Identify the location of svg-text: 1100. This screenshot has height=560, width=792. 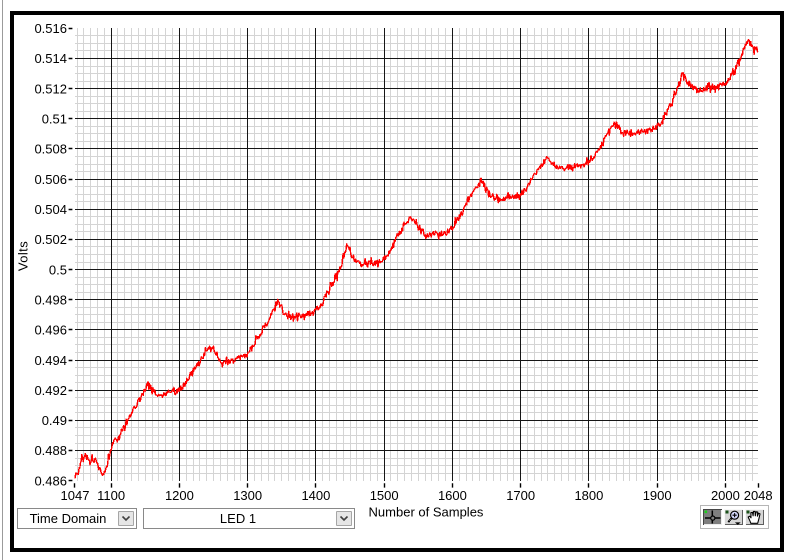
(111, 495).